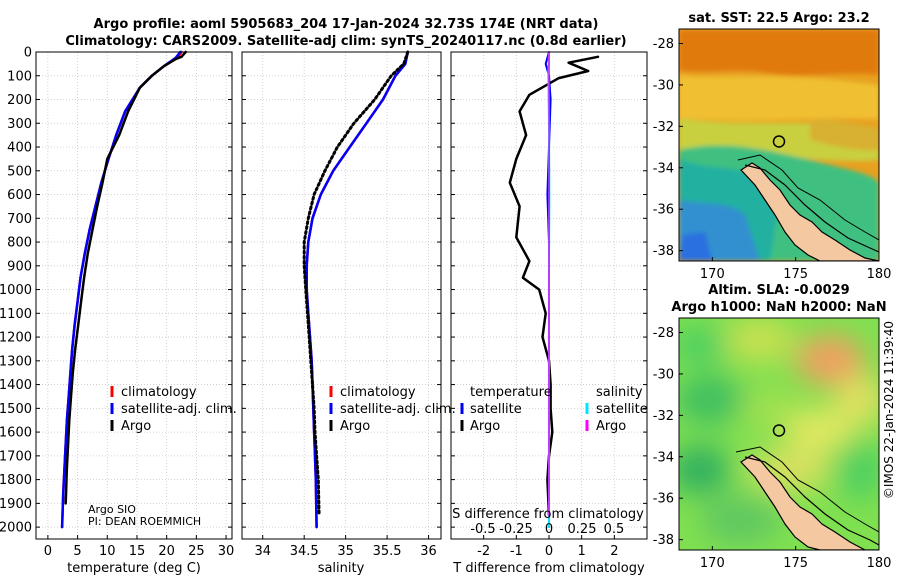  Describe the element at coordinates (778, 18) in the screenshot. I see `sst-map-title: sat. SST: 22.5 Argo: 23.2` at that location.